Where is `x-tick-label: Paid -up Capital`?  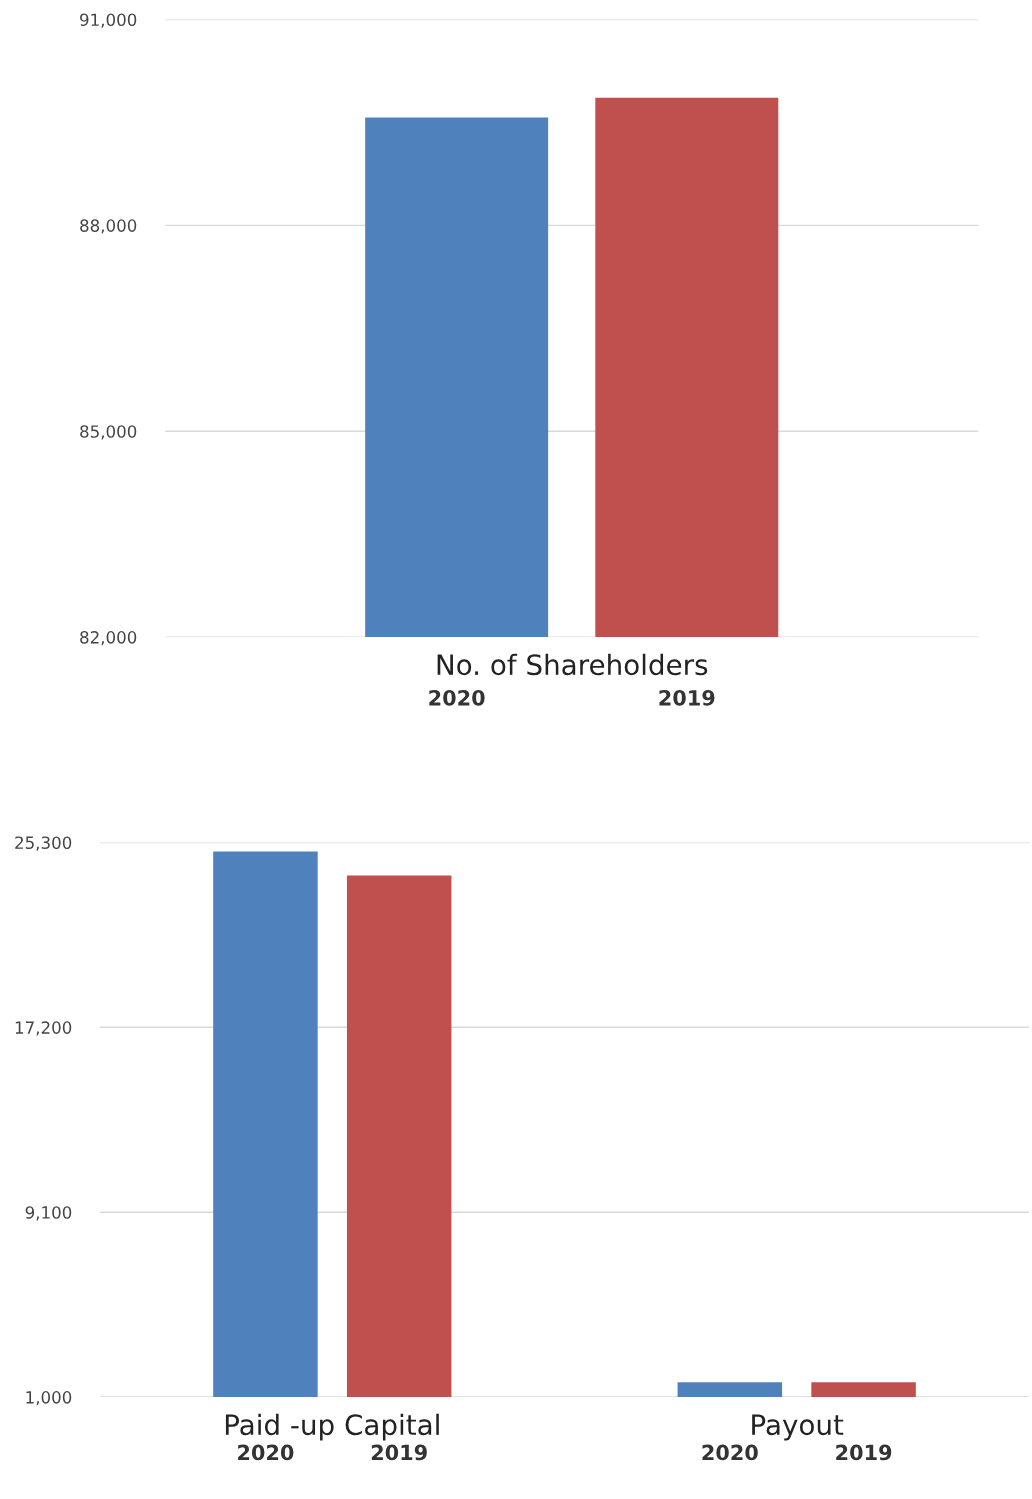
x-tick-label: Paid -up Capital is located at coordinates (332, 1427).